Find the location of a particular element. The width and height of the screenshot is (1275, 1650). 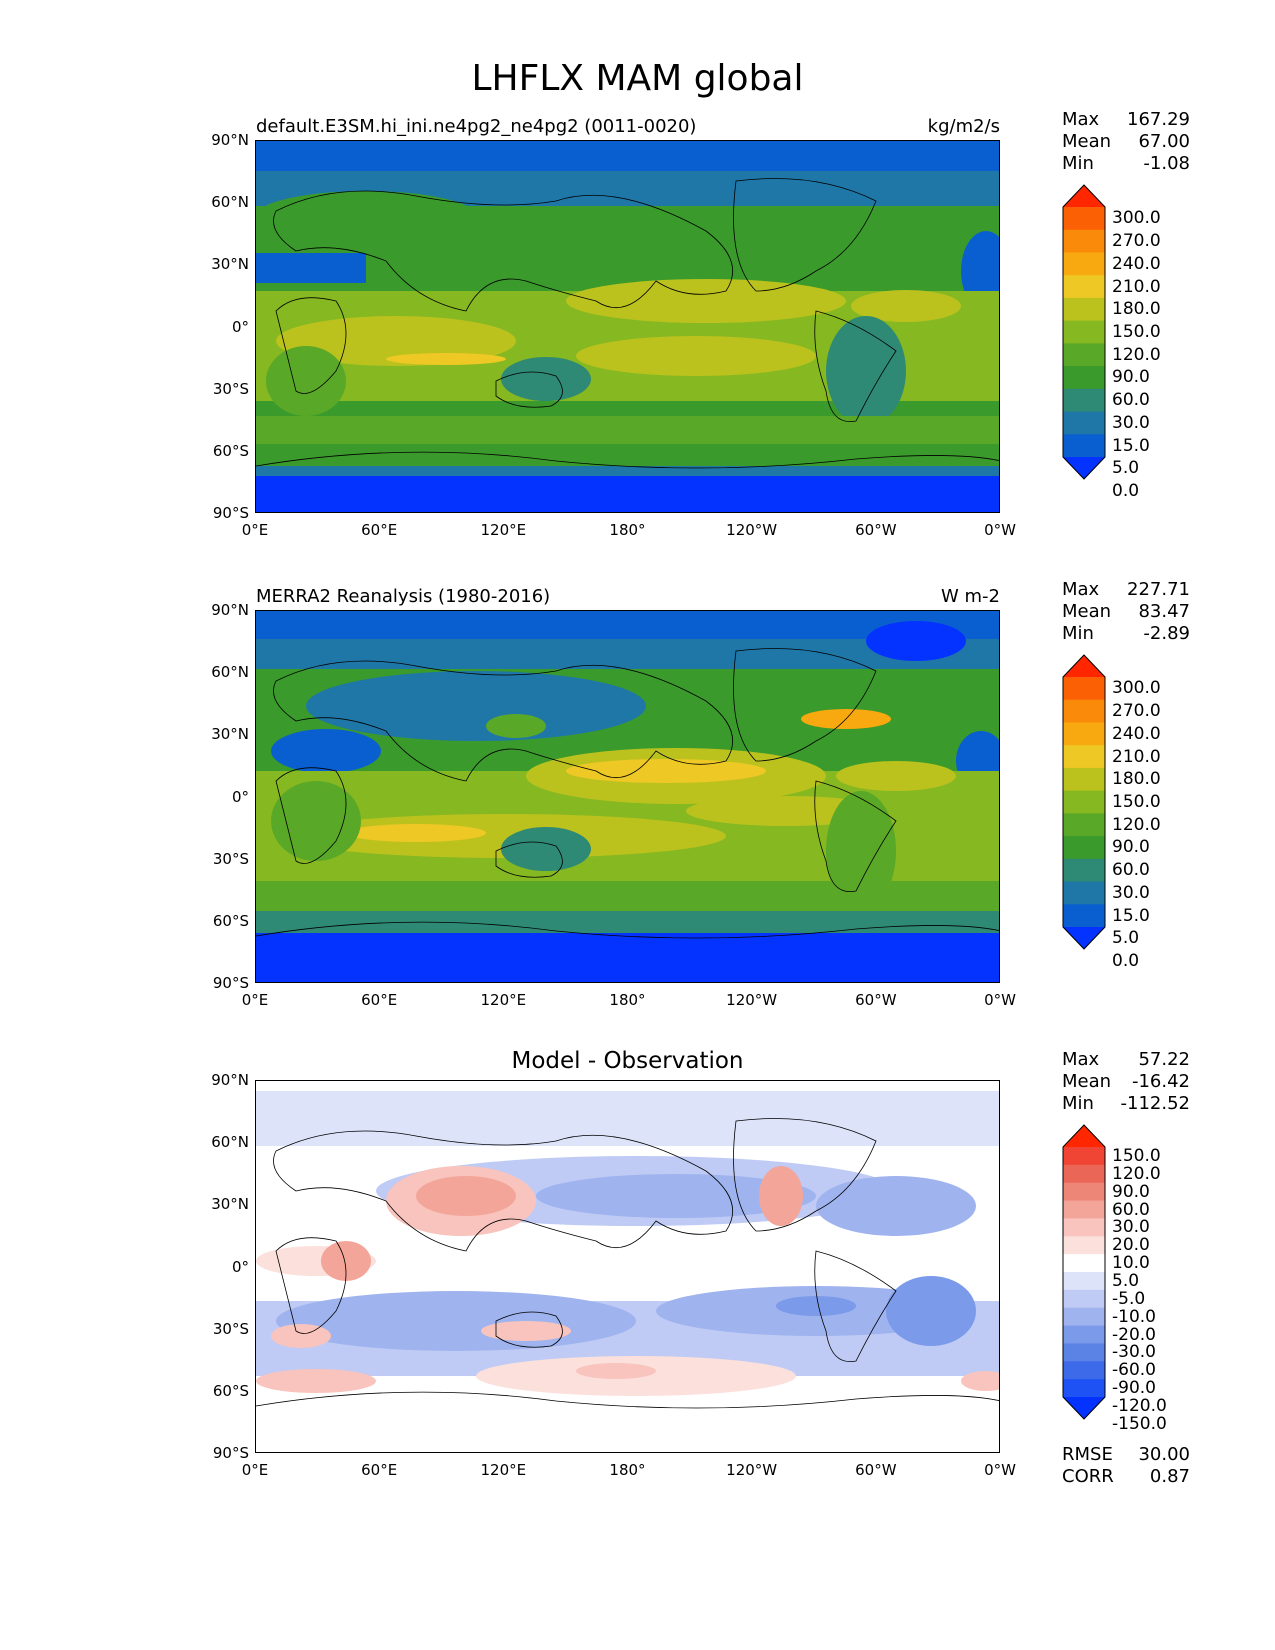

map-difference is located at coordinates (627, 1266).